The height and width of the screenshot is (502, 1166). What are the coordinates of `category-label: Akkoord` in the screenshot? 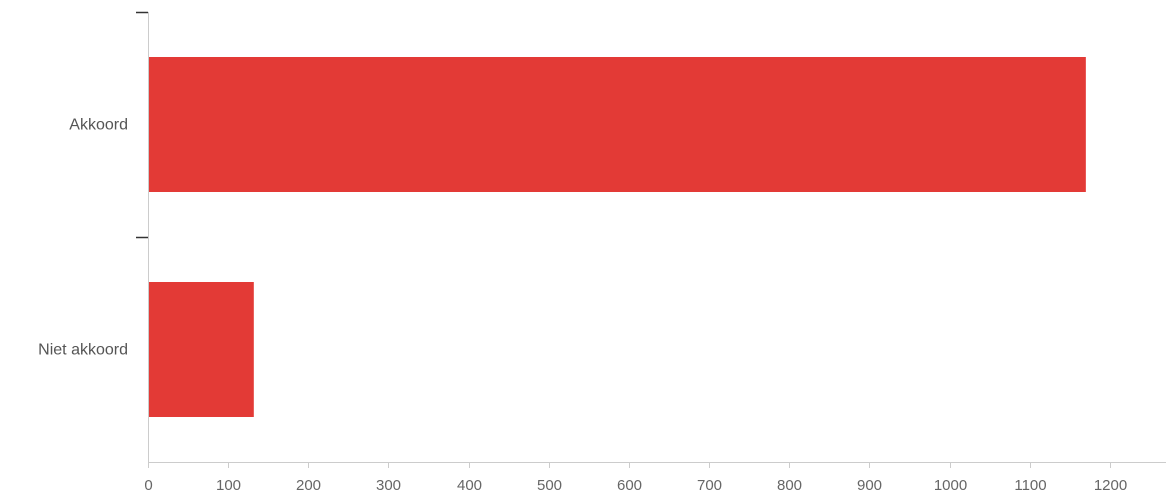 It's located at (98, 125).